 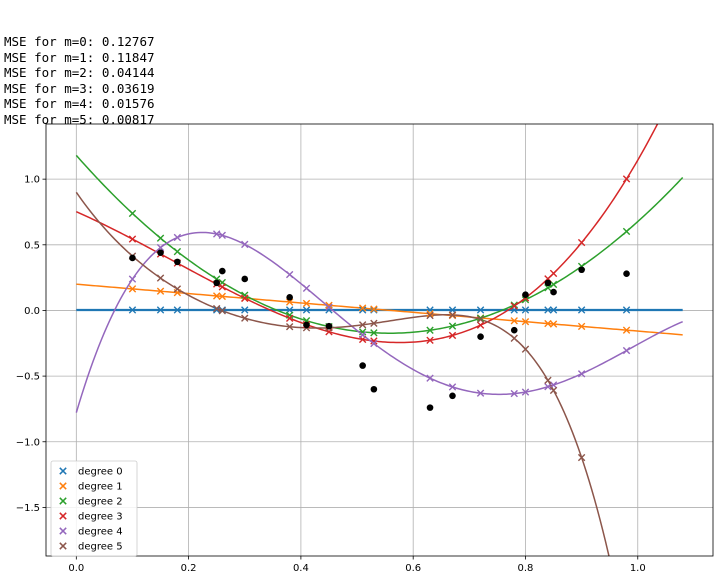 I want to click on legend-box, so click(x=94, y=508).